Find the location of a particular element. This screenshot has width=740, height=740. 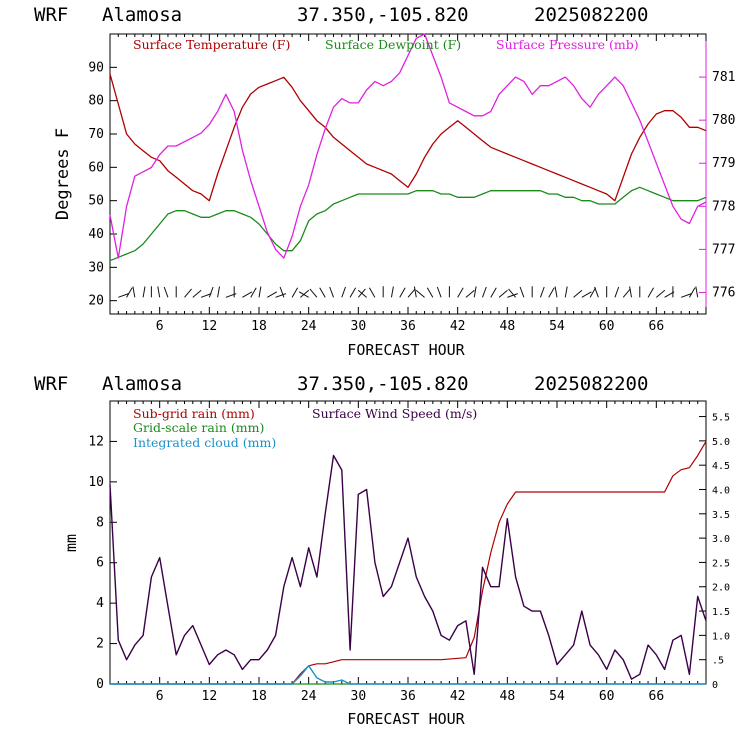

panel1-wind-barbs is located at coordinates (408, 292).